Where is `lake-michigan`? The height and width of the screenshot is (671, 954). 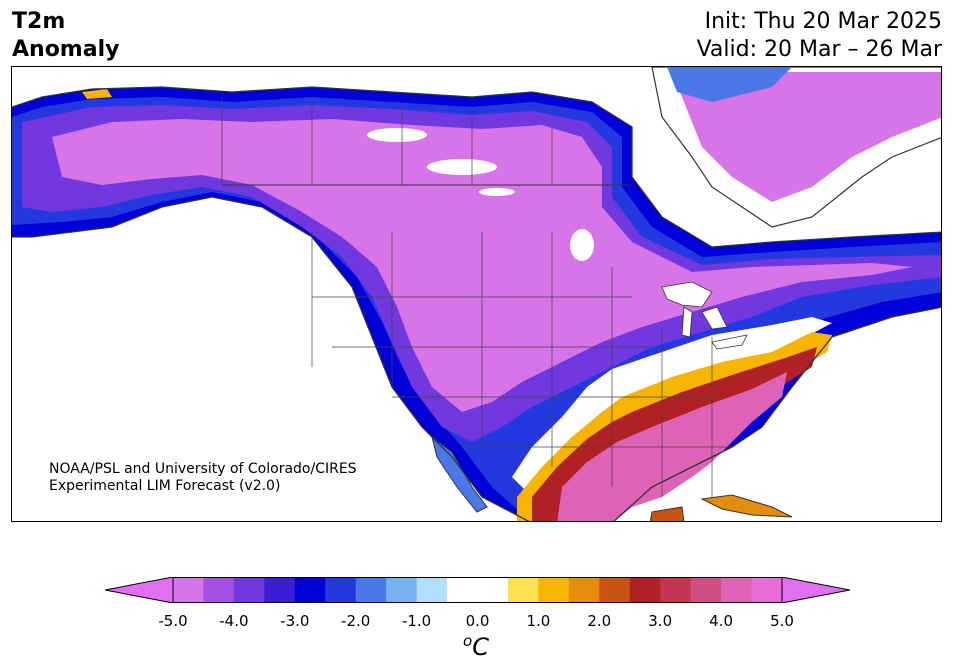 lake-michigan is located at coordinates (687, 322).